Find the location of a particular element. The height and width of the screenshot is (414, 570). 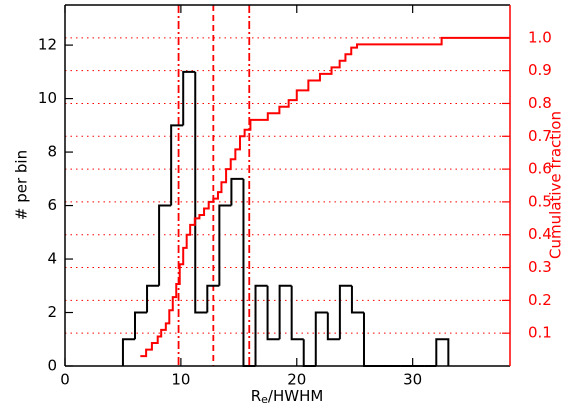

y-tick-label: 2 is located at coordinates (52, 312).